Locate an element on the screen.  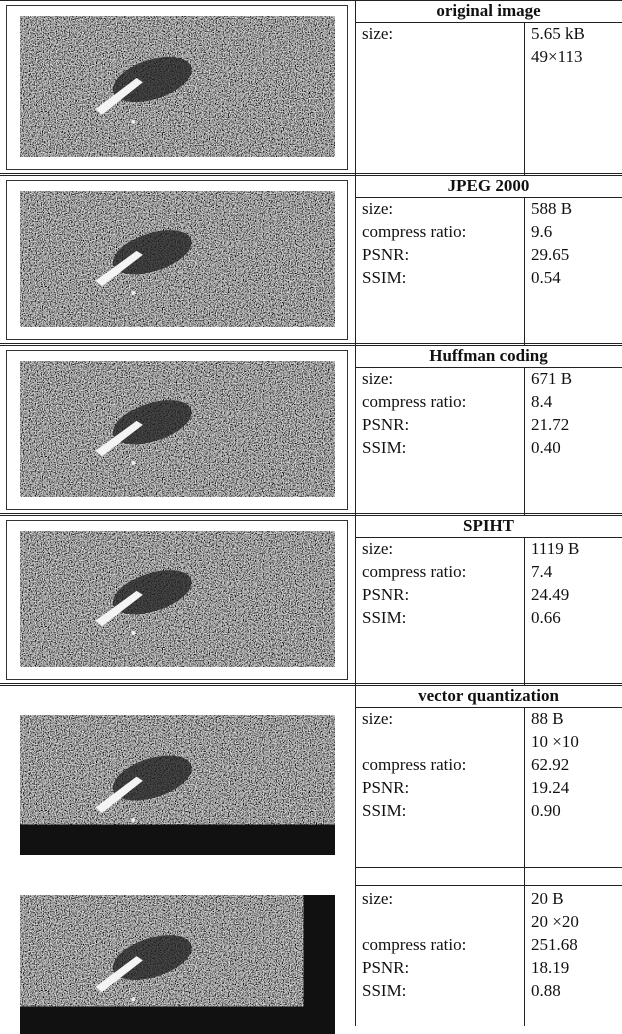
row-value: 0.88 is located at coordinates (546, 990).